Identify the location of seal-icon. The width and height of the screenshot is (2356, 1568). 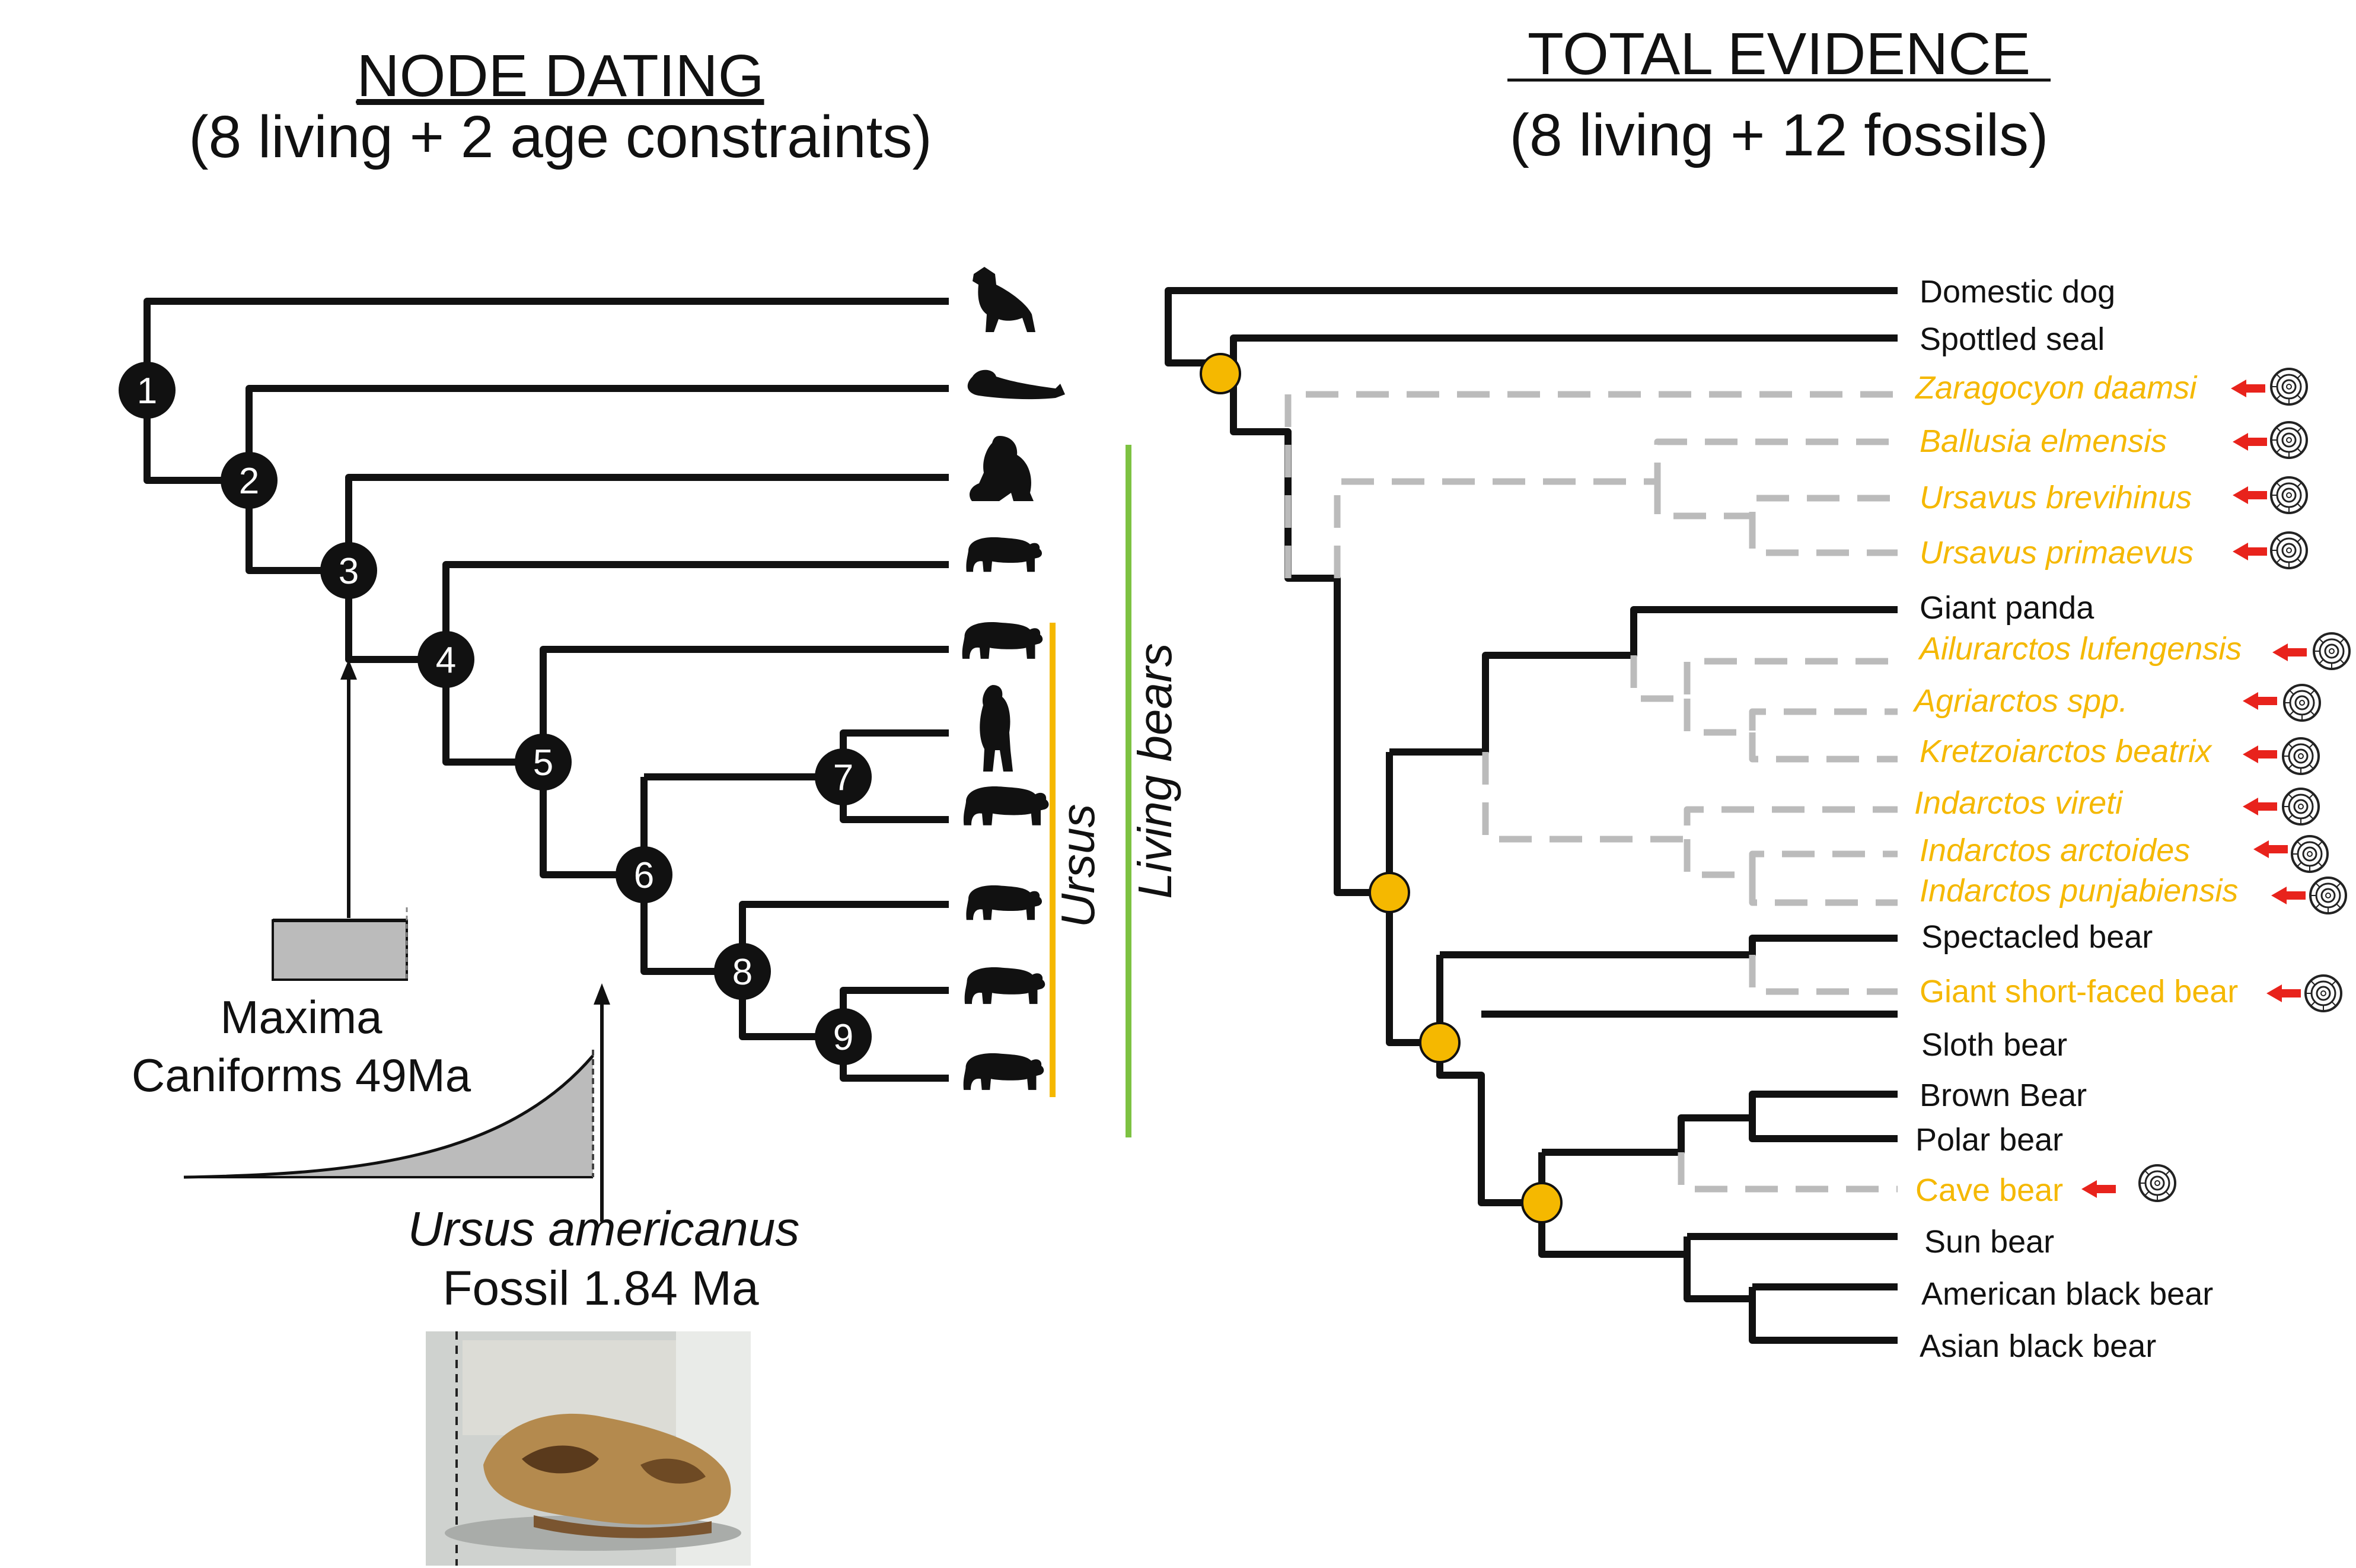
(1016, 384).